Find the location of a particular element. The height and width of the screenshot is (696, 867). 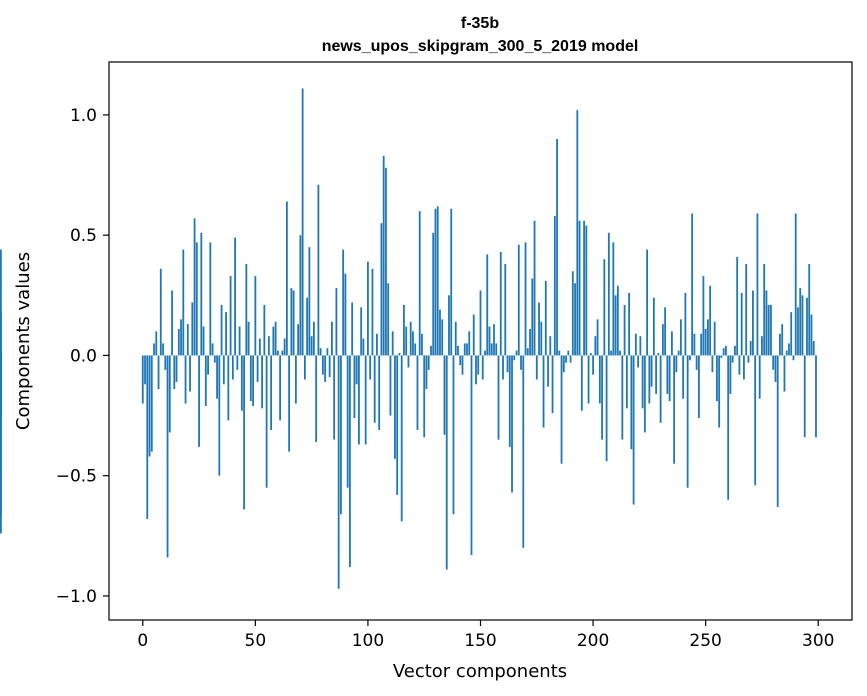

y-tick-label: 1.0 is located at coordinates (83, 116).